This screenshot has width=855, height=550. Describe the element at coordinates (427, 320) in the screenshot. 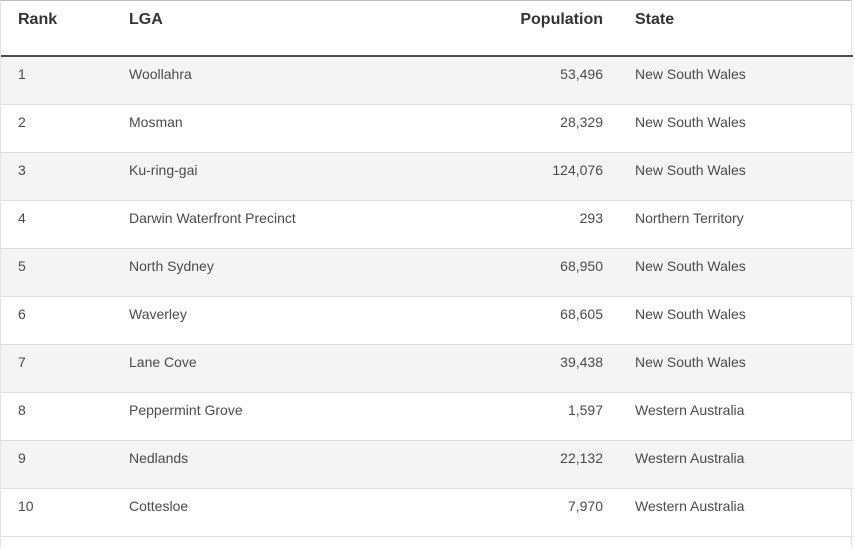

I see `table-row: 6 Waverley 68,605 New South Wales` at that location.